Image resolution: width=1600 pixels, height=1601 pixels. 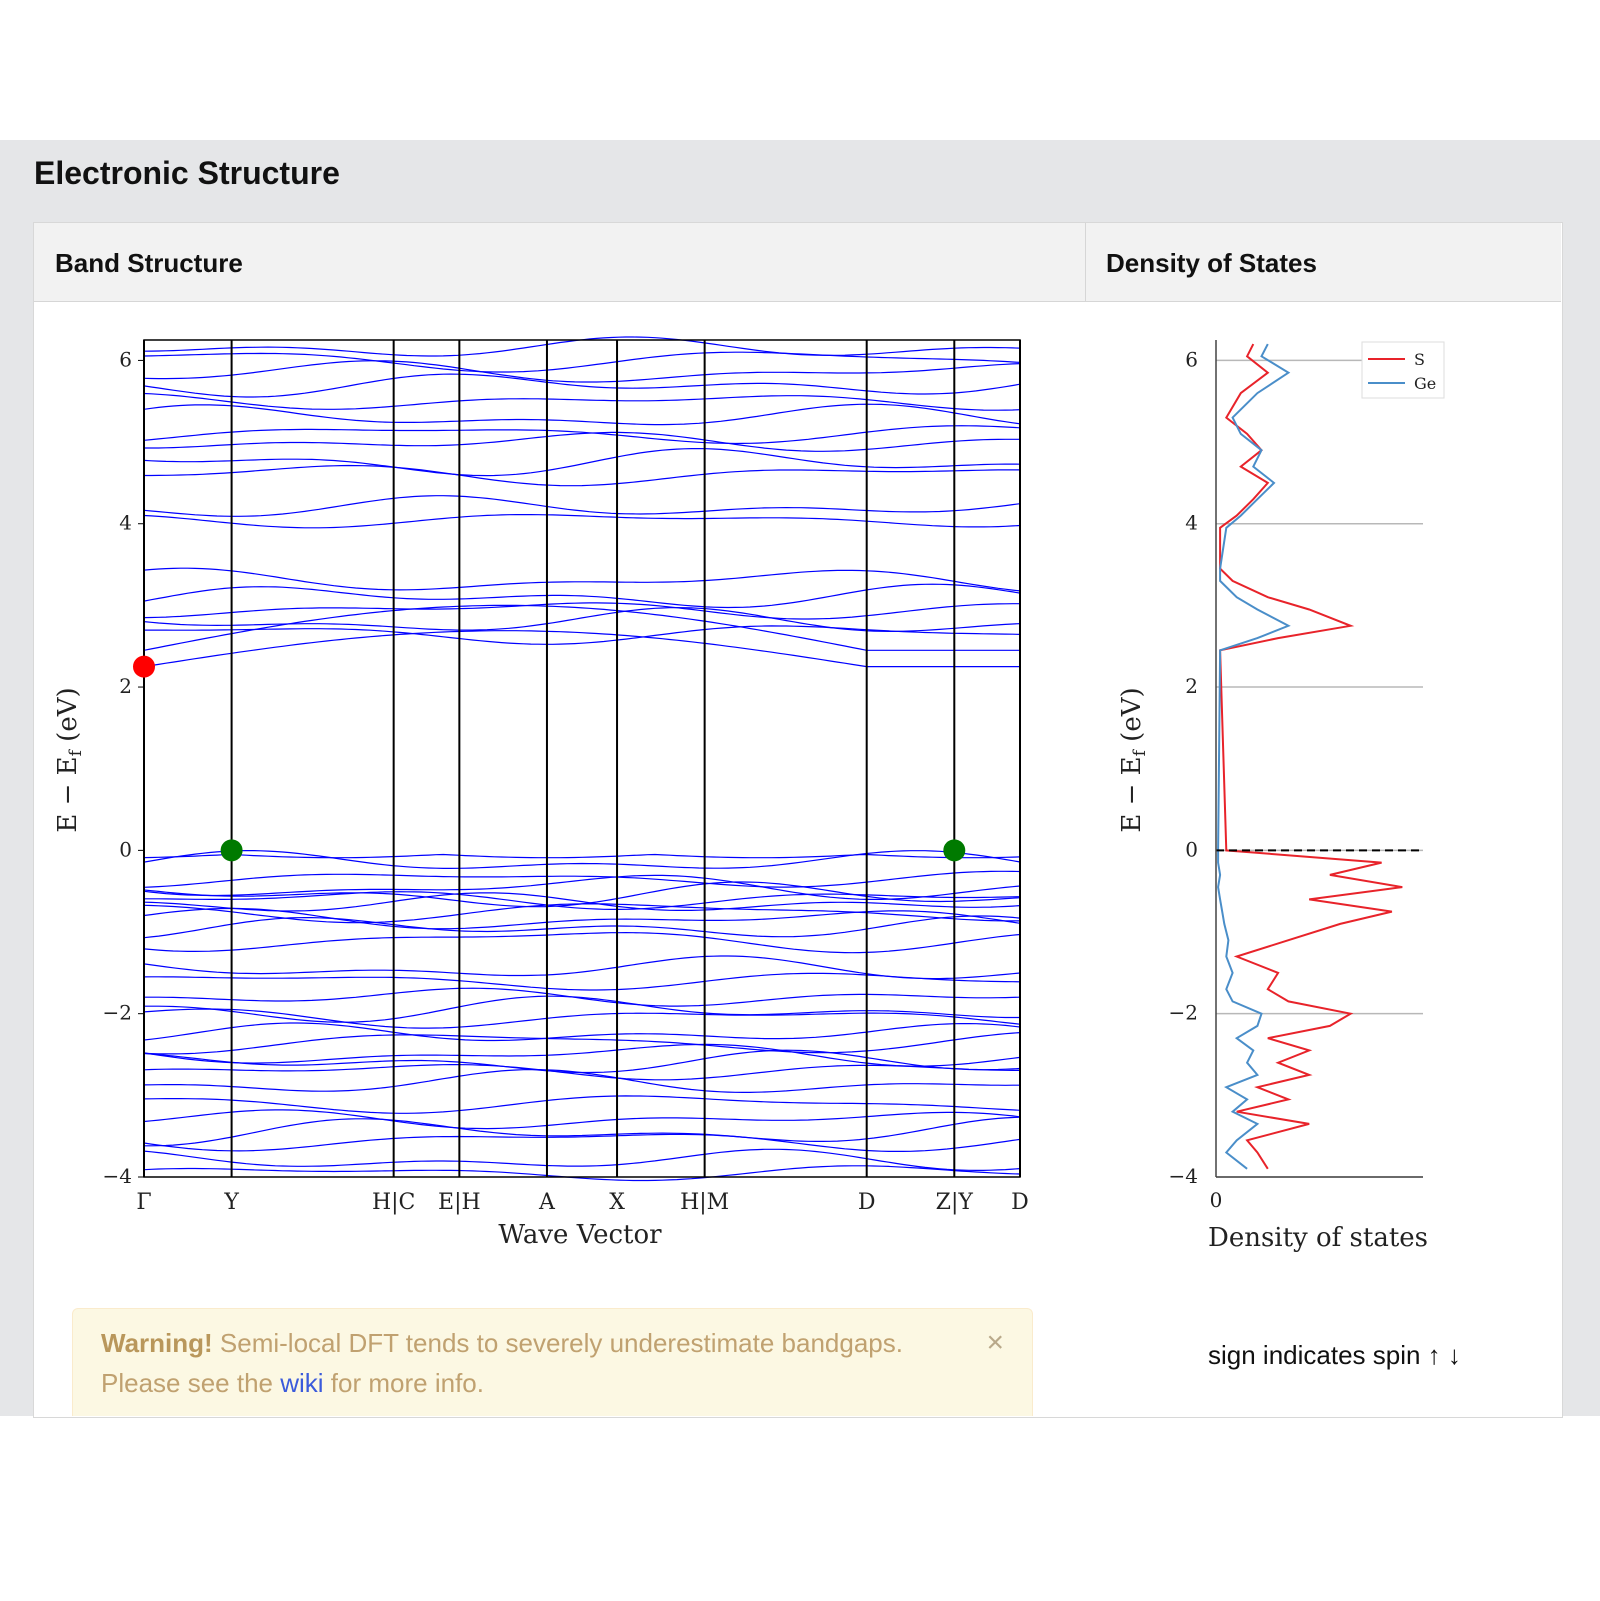 I want to click on band-y-tick-label: 0, so click(x=125, y=849).